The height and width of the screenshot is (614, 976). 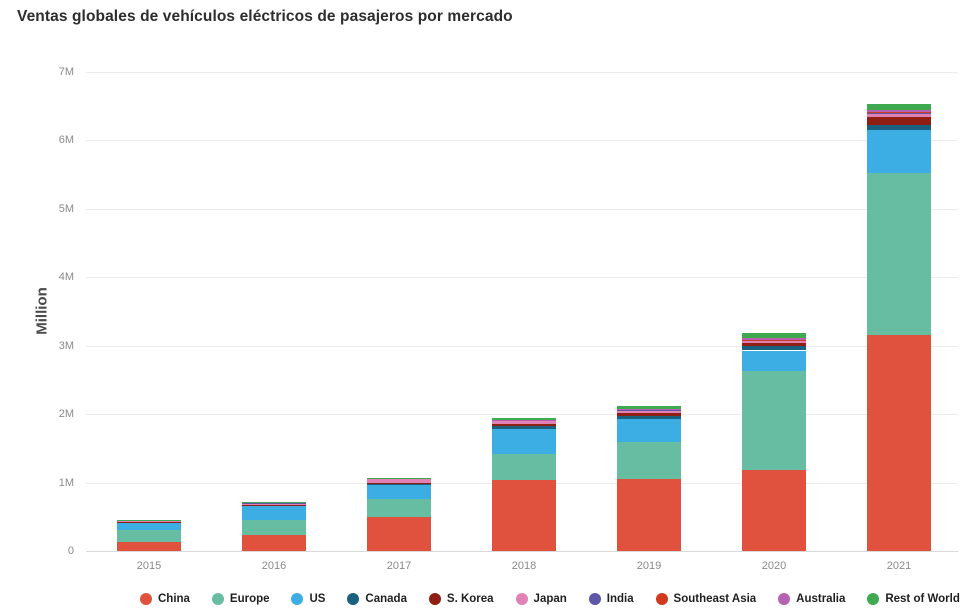 What do you see at coordinates (70, 551) in the screenshot?
I see `y-tick-label-0: 0` at bounding box center [70, 551].